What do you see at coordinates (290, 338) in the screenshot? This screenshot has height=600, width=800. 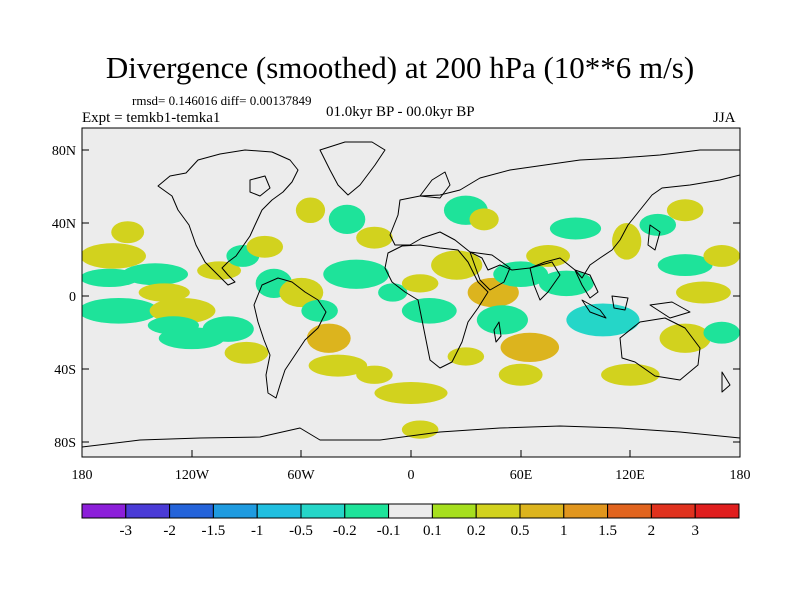 I see `coastline-south-america` at bounding box center [290, 338].